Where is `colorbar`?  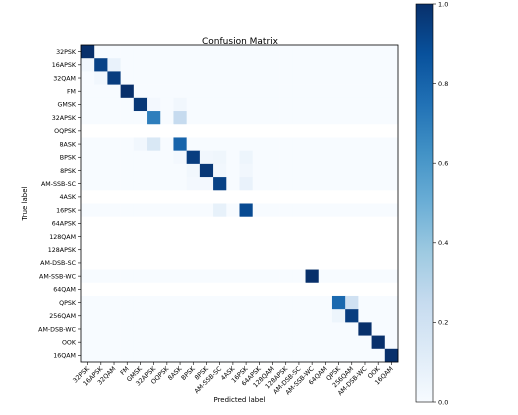 colorbar is located at coordinates (424, 203).